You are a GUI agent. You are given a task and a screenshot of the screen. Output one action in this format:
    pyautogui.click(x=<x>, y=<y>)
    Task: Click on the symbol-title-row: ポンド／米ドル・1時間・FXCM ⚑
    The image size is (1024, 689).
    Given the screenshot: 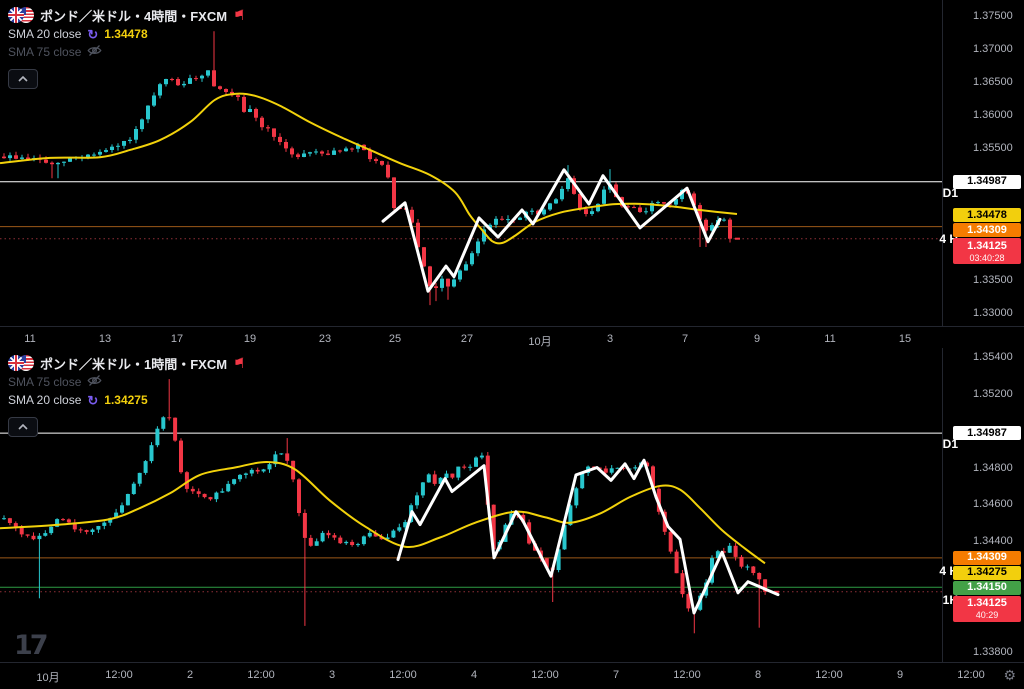 What is the action you would take?
    pyautogui.click(x=127, y=363)
    